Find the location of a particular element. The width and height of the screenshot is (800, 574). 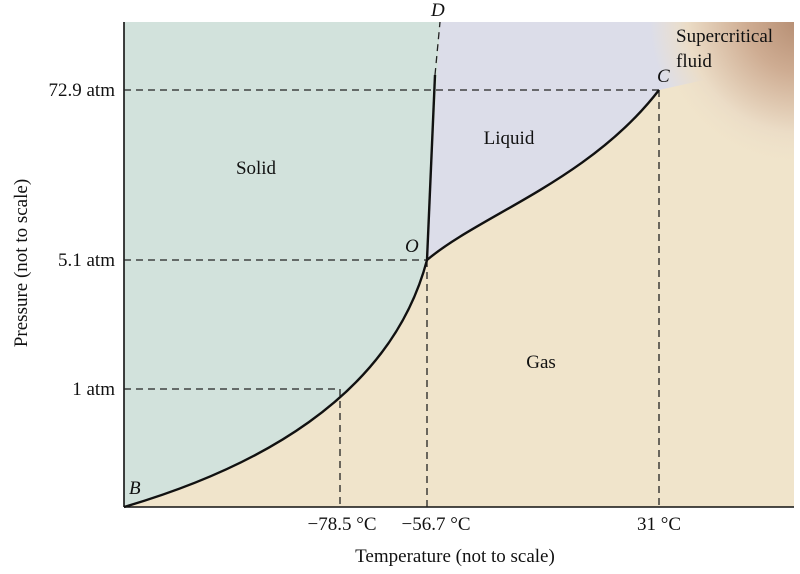

x-tick-minus-78-5: −78.5 °C is located at coordinates (342, 524).